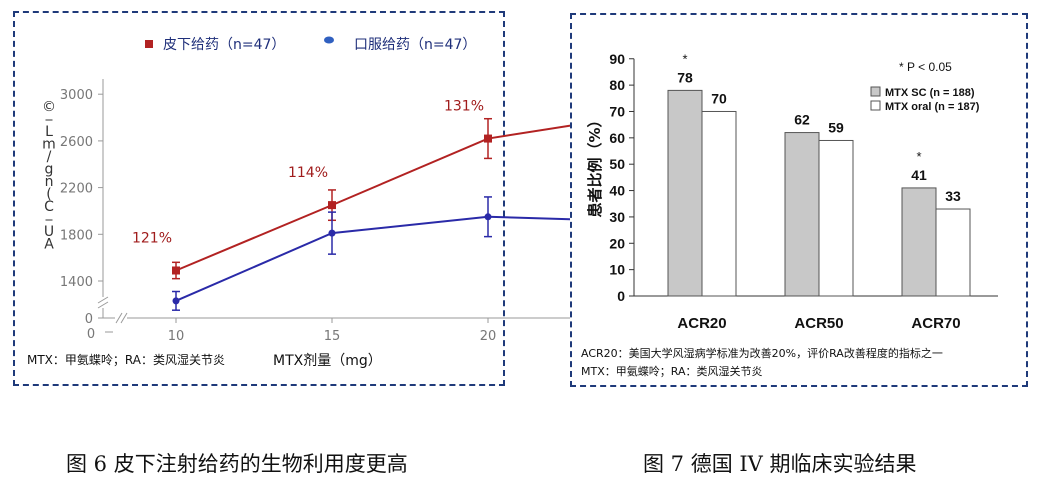 The height and width of the screenshot is (490, 1046). What do you see at coordinates (48, 195) in the screenshot?
I see `y-axis-label-char: (` at bounding box center [48, 195].